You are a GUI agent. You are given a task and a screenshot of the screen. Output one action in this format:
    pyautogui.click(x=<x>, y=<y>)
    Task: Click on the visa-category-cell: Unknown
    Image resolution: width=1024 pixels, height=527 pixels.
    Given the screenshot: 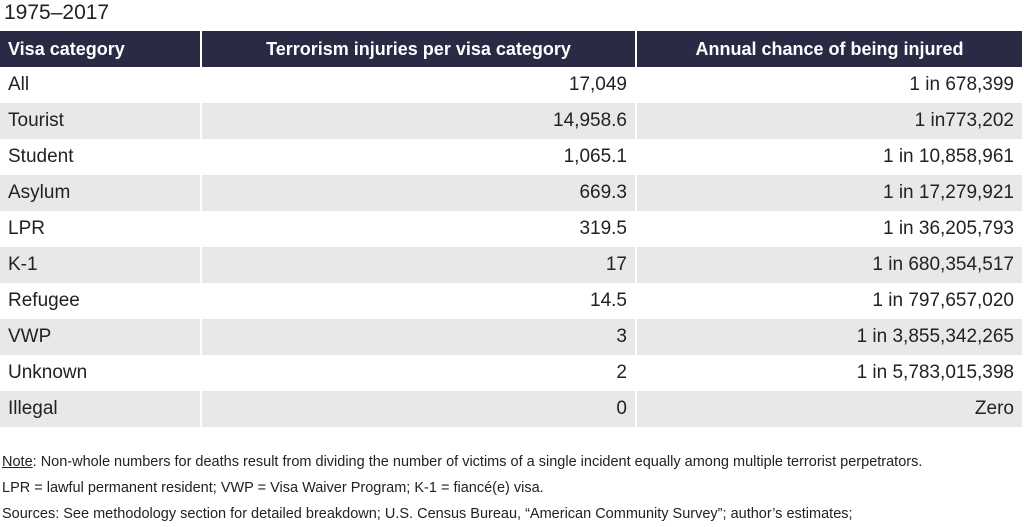 What is the action you would take?
    pyautogui.click(x=100, y=373)
    